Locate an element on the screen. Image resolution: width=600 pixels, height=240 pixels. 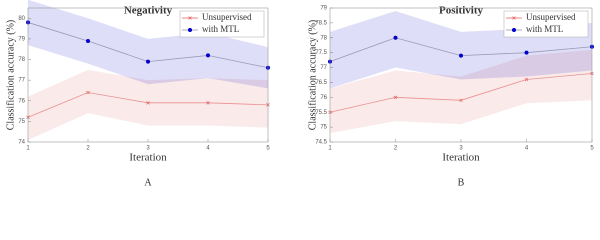
panel-label: A is located at coordinates (148, 182).